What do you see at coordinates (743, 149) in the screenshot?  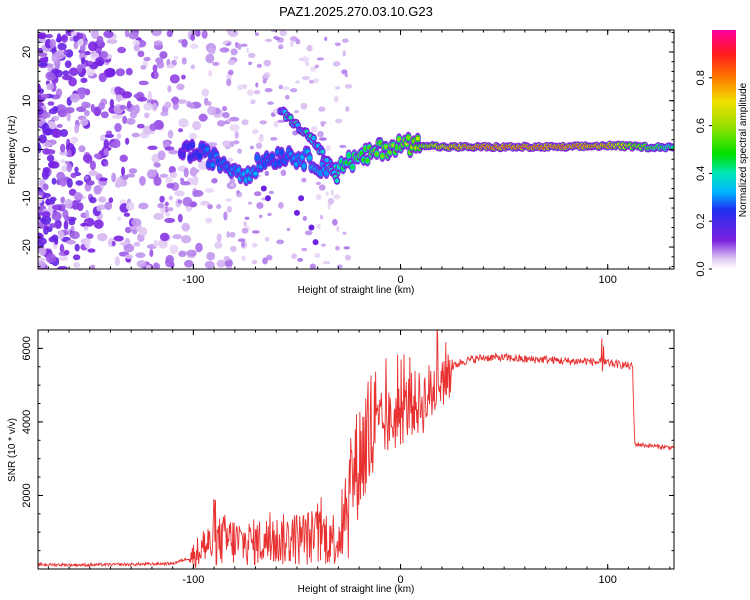 I see `colorbar-label: Normalized spectral amplitude` at bounding box center [743, 149].